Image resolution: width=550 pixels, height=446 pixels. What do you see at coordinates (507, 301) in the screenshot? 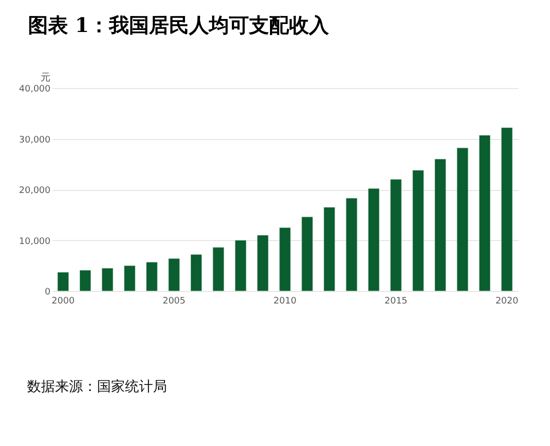
I see `x-tick-label: 2020` at bounding box center [507, 301].